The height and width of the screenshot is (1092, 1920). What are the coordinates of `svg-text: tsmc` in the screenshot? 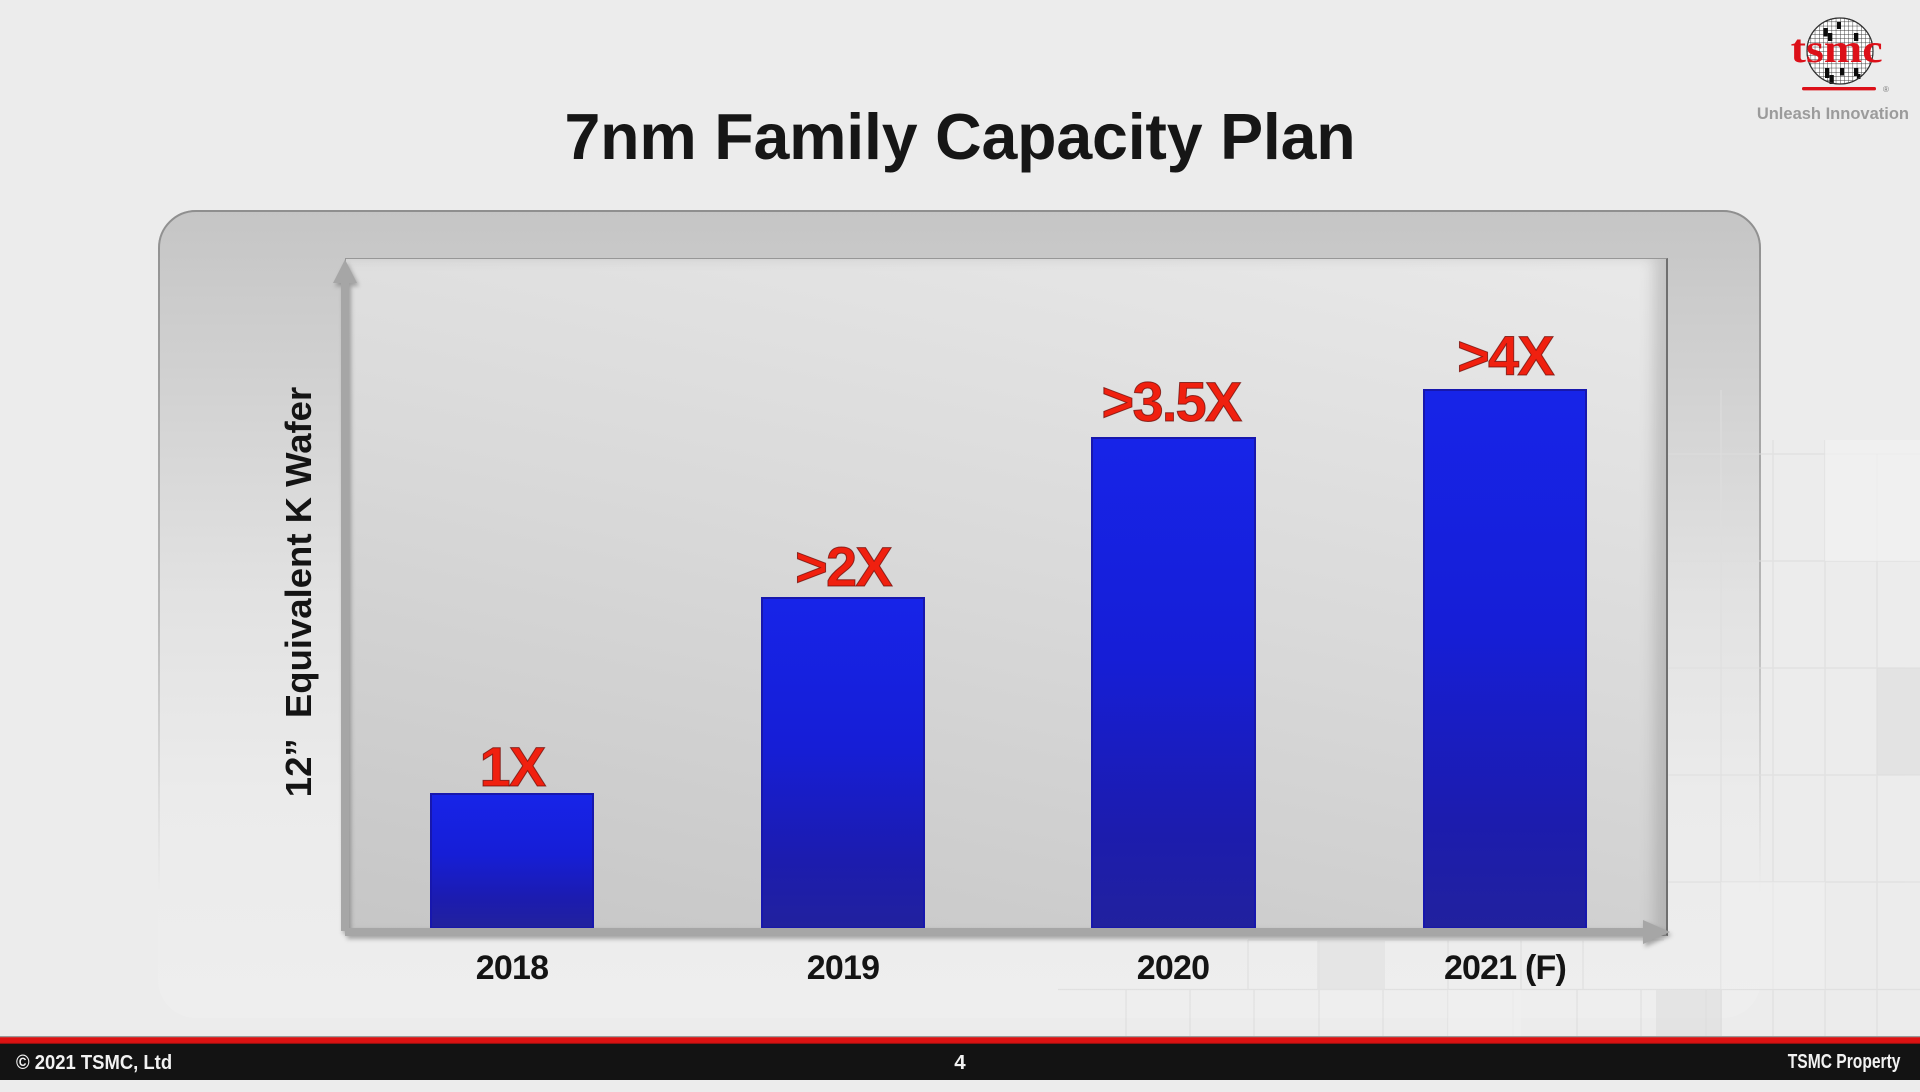 It's located at (1837, 48).